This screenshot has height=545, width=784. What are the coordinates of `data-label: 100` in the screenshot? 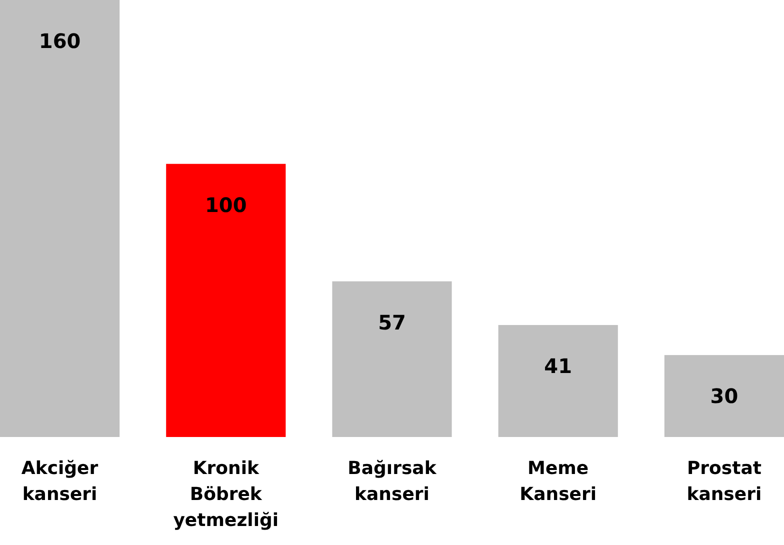 It's located at (226, 204).